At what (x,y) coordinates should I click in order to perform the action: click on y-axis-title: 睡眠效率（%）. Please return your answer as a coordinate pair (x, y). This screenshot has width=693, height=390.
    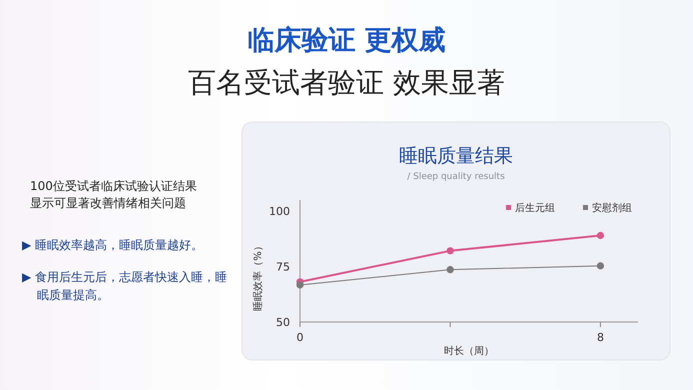
    Looking at the image, I should click on (258, 276).